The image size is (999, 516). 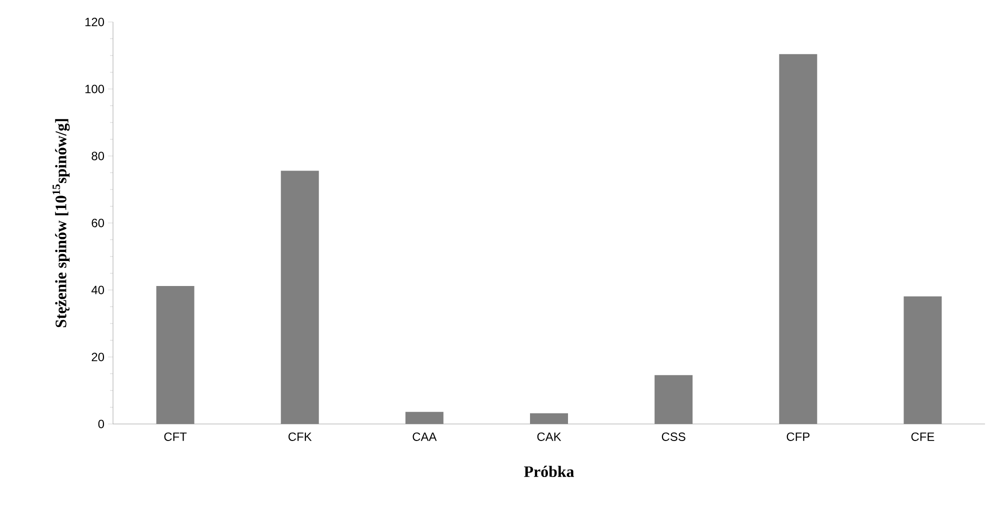 I want to click on y-tick-label: 120, so click(x=94, y=22).